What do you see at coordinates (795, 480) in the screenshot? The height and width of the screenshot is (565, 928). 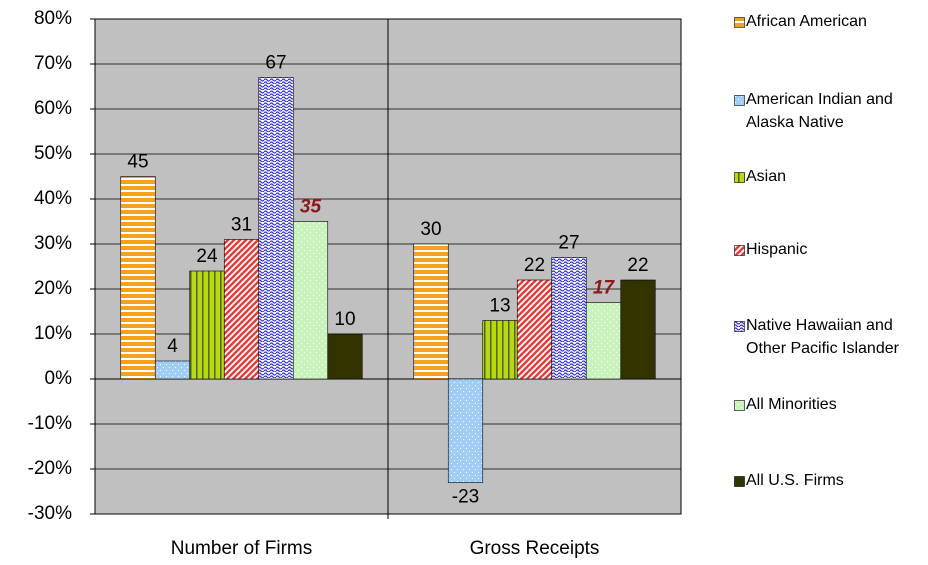 I see `legend-label: All U.S. Firms` at bounding box center [795, 480].